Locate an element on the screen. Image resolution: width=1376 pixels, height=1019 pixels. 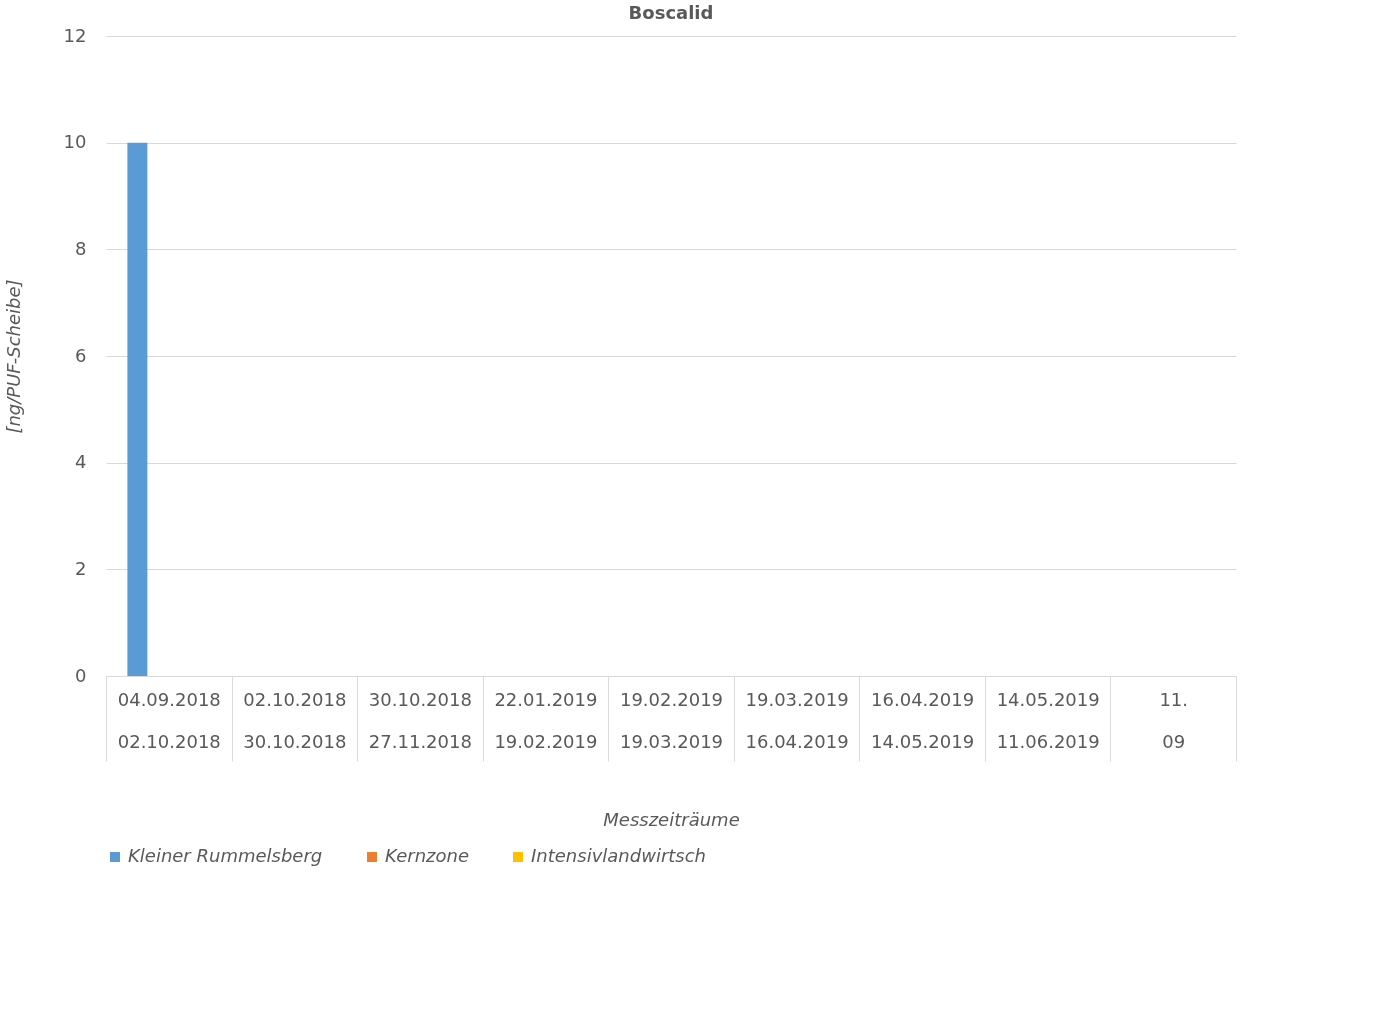
x-tick-label: 19.03.2019 16.04.2019 is located at coordinates (797, 720).